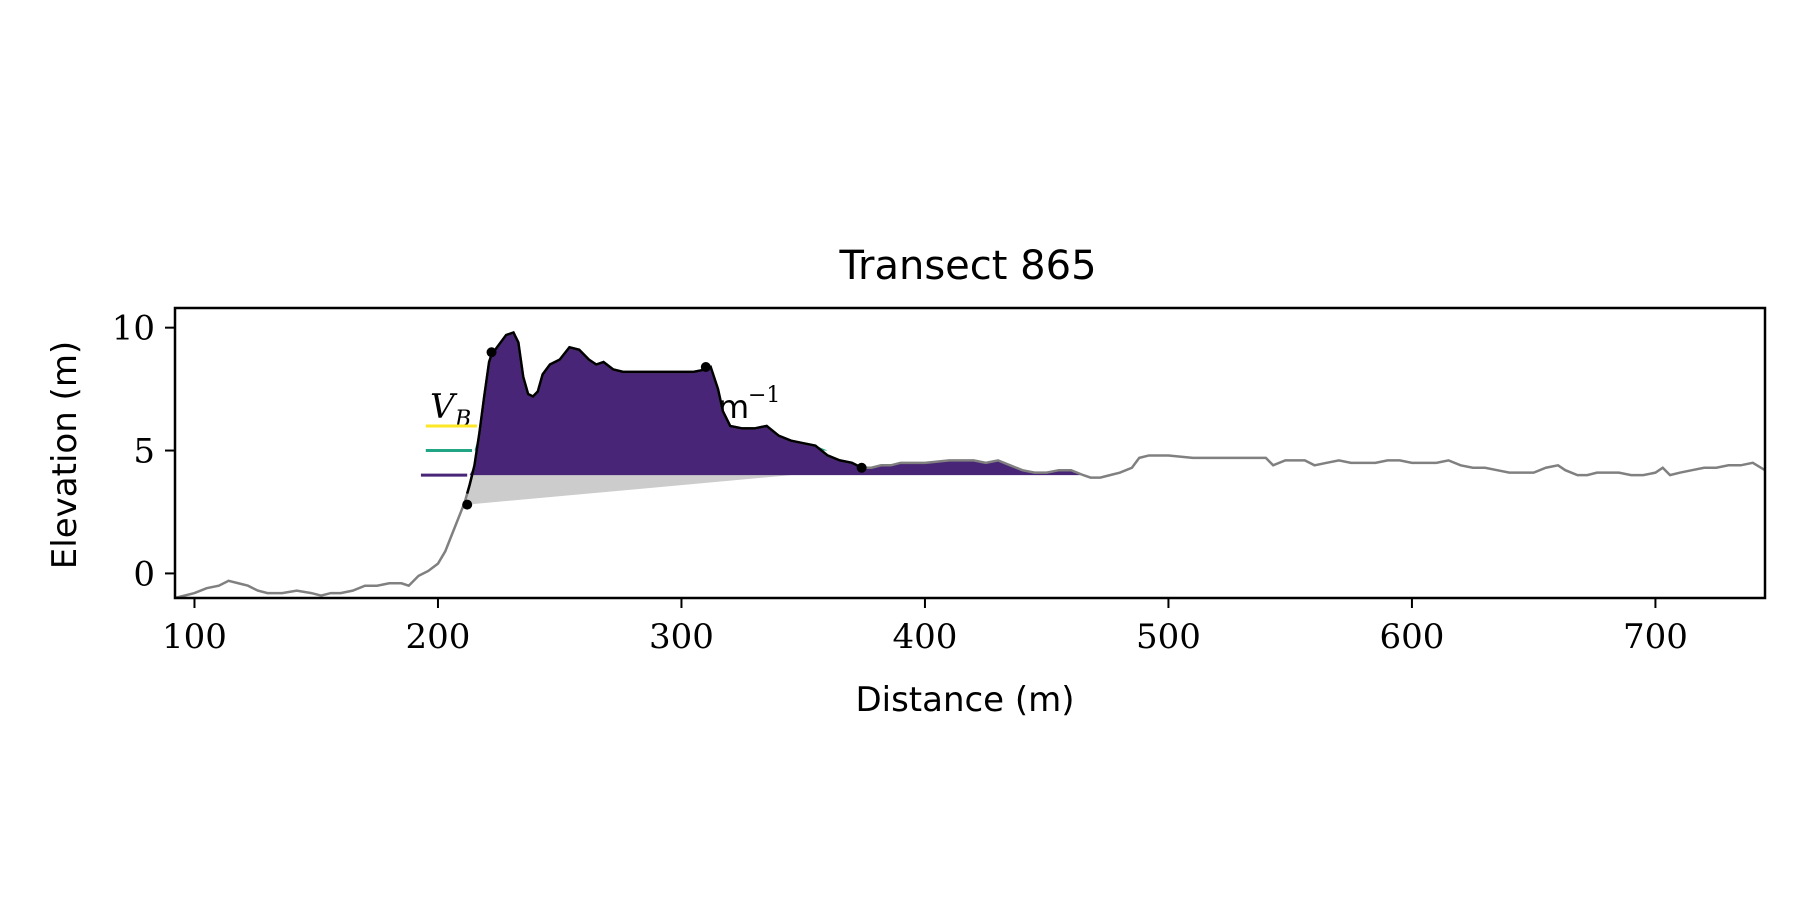 The image size is (1800, 900). Describe the element at coordinates (1411, 637) in the screenshot. I see `x-tick-label: 600` at that location.